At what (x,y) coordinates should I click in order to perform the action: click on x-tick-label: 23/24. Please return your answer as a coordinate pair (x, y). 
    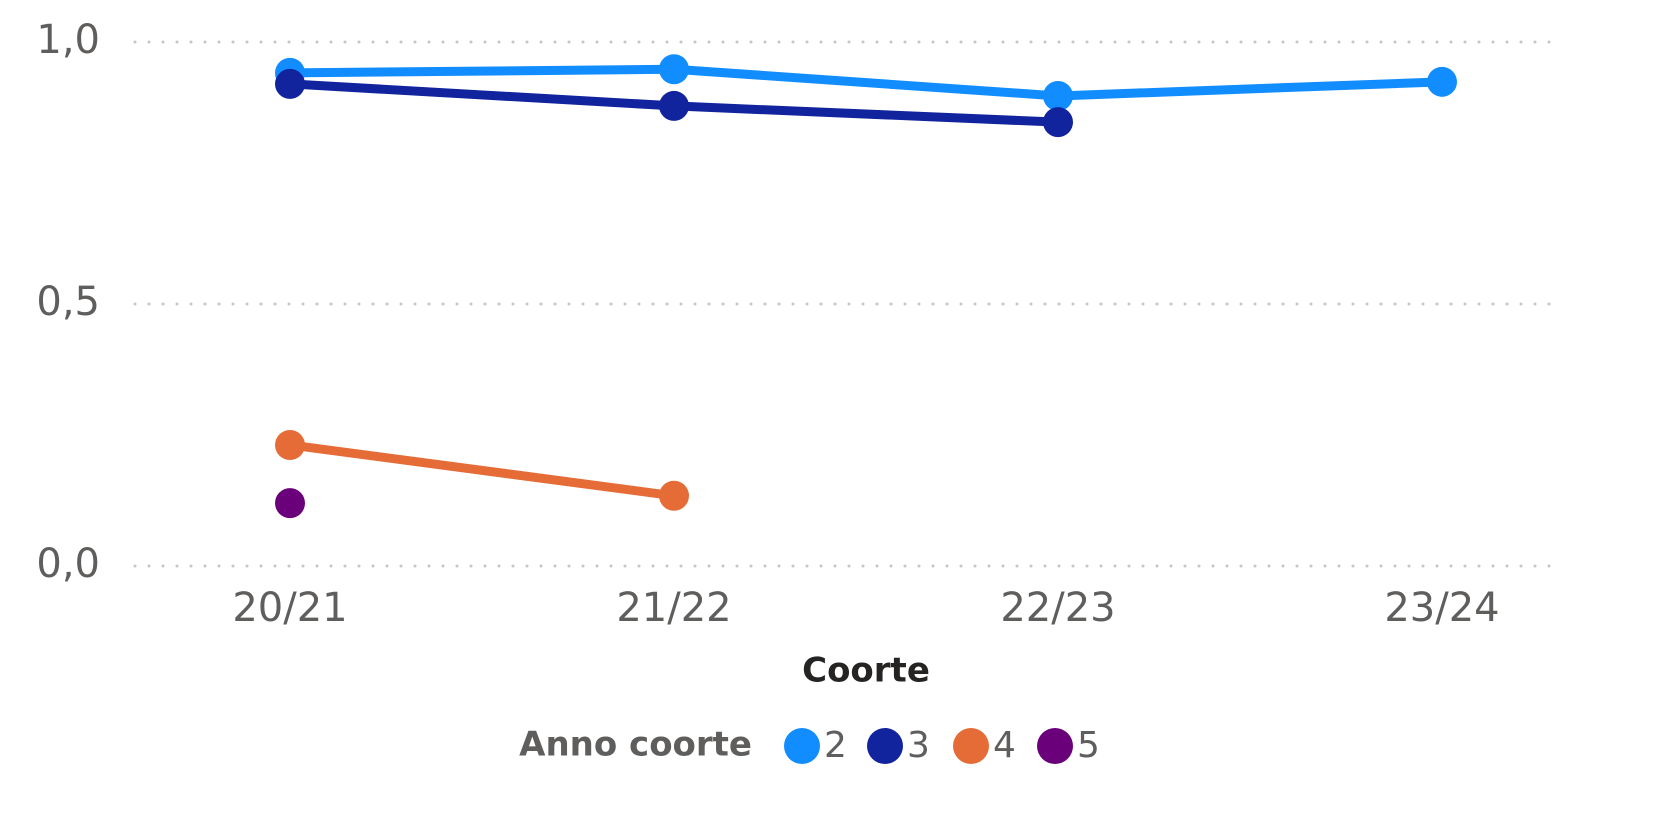
    Looking at the image, I should click on (1441, 608).